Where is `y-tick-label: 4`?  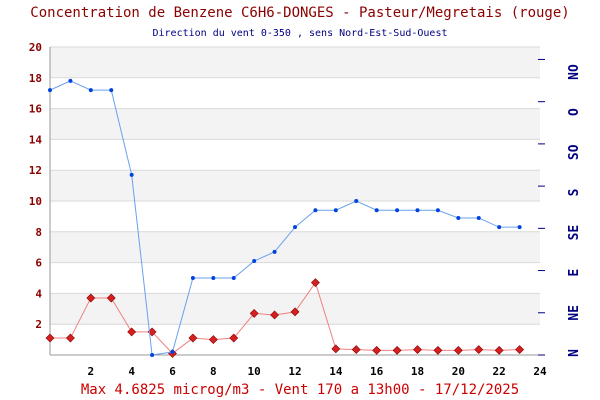
y-tick-label: 4 is located at coordinates (38, 293).